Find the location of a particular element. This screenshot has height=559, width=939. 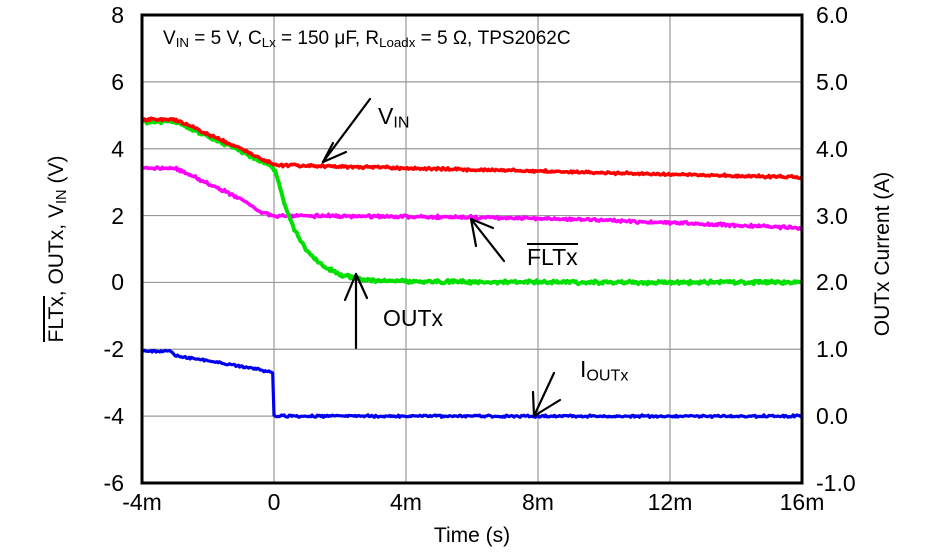

x-tick: 0 is located at coordinates (274, 502).